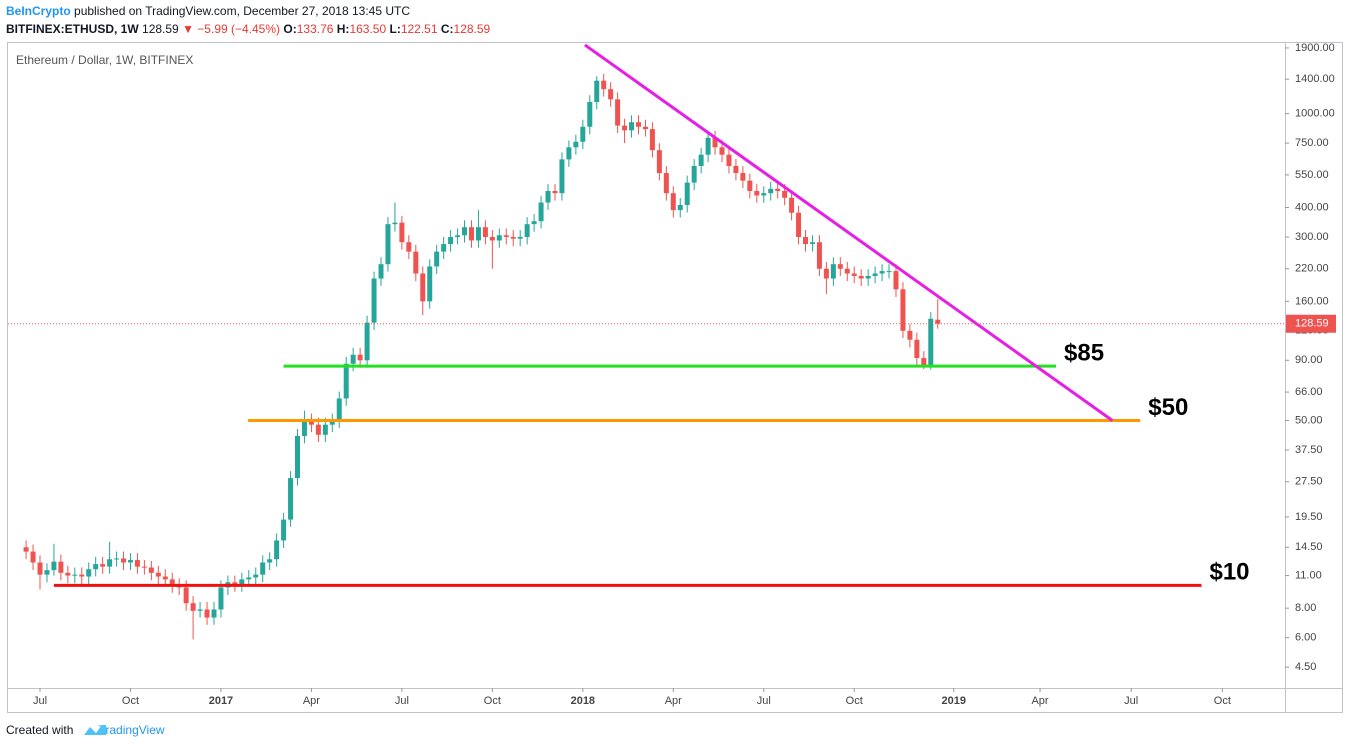  I want to click on y-tick-label: 550.00, so click(1312, 175).